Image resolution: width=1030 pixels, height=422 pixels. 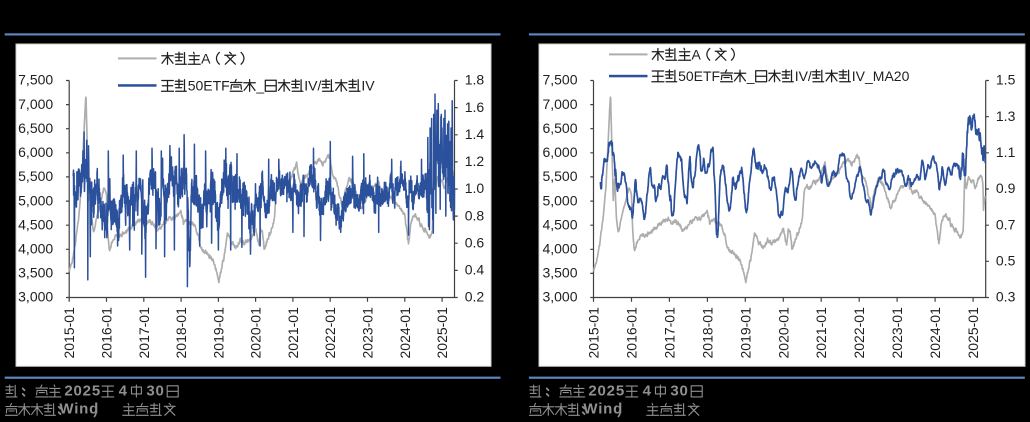 What do you see at coordinates (1006, 297) in the screenshot?
I see `svg-text: 0.3` at bounding box center [1006, 297].